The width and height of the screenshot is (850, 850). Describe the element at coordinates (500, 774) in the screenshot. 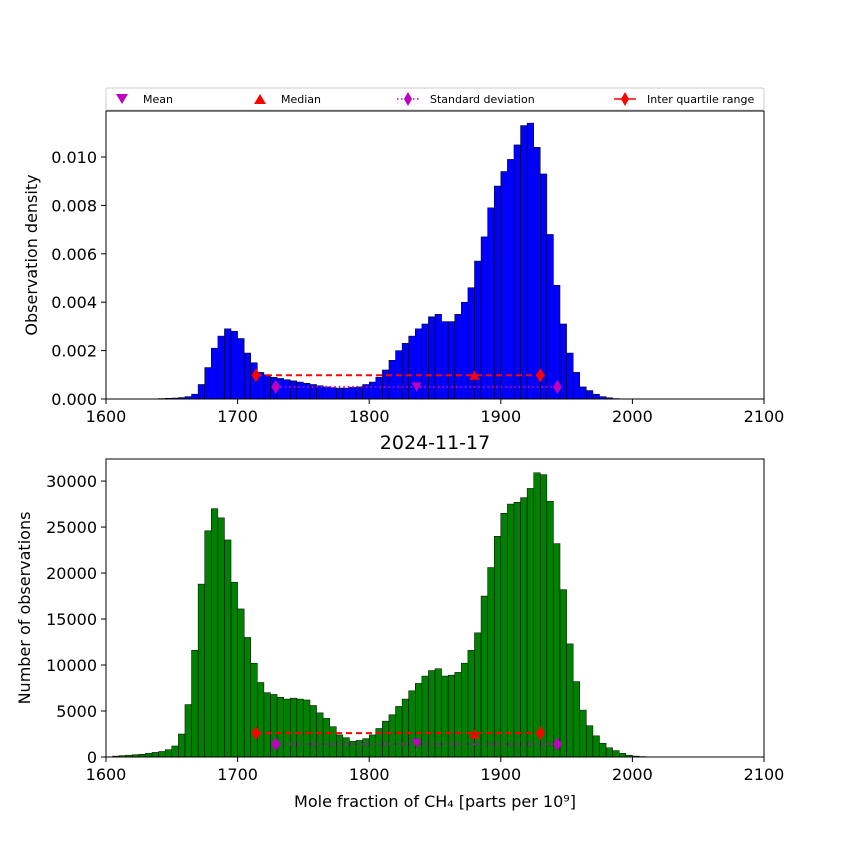

I see `count-xtick-label: 1900` at that location.